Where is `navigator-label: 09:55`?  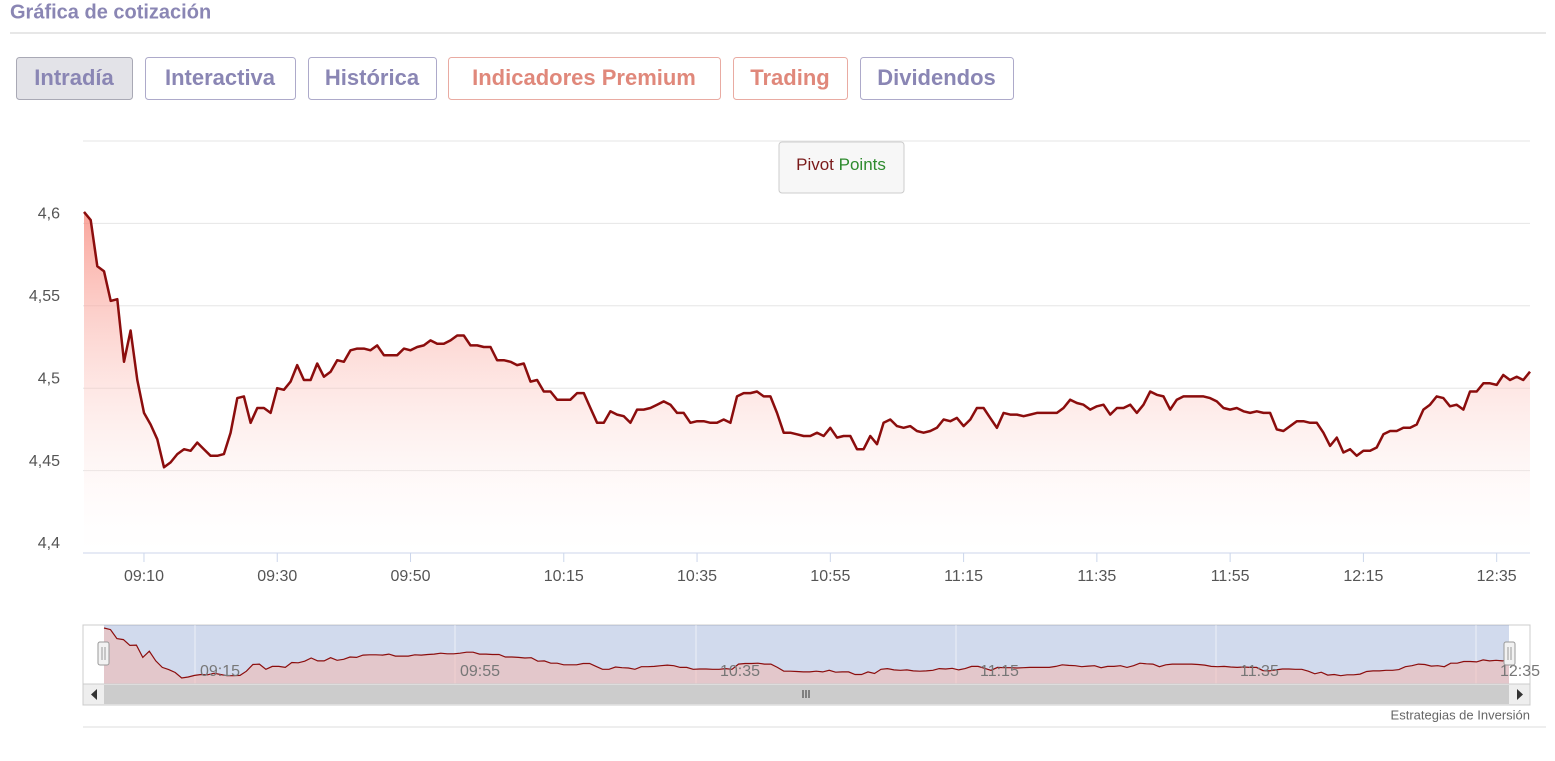 navigator-label: 09:55 is located at coordinates (480, 671).